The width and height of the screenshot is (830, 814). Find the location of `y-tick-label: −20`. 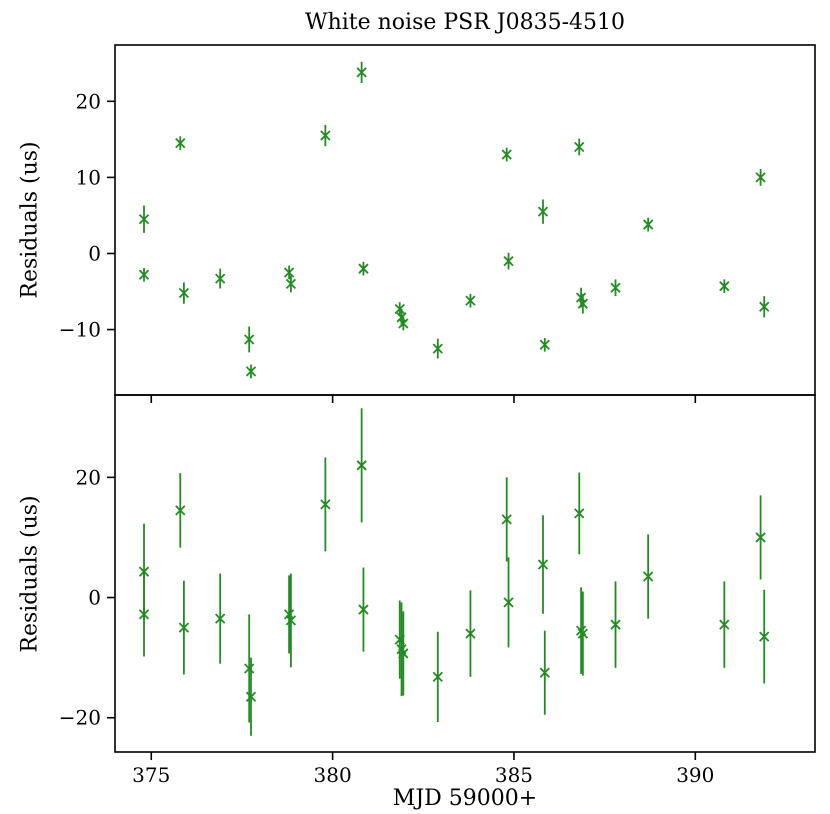

y-tick-label: −20 is located at coordinates (80, 718).